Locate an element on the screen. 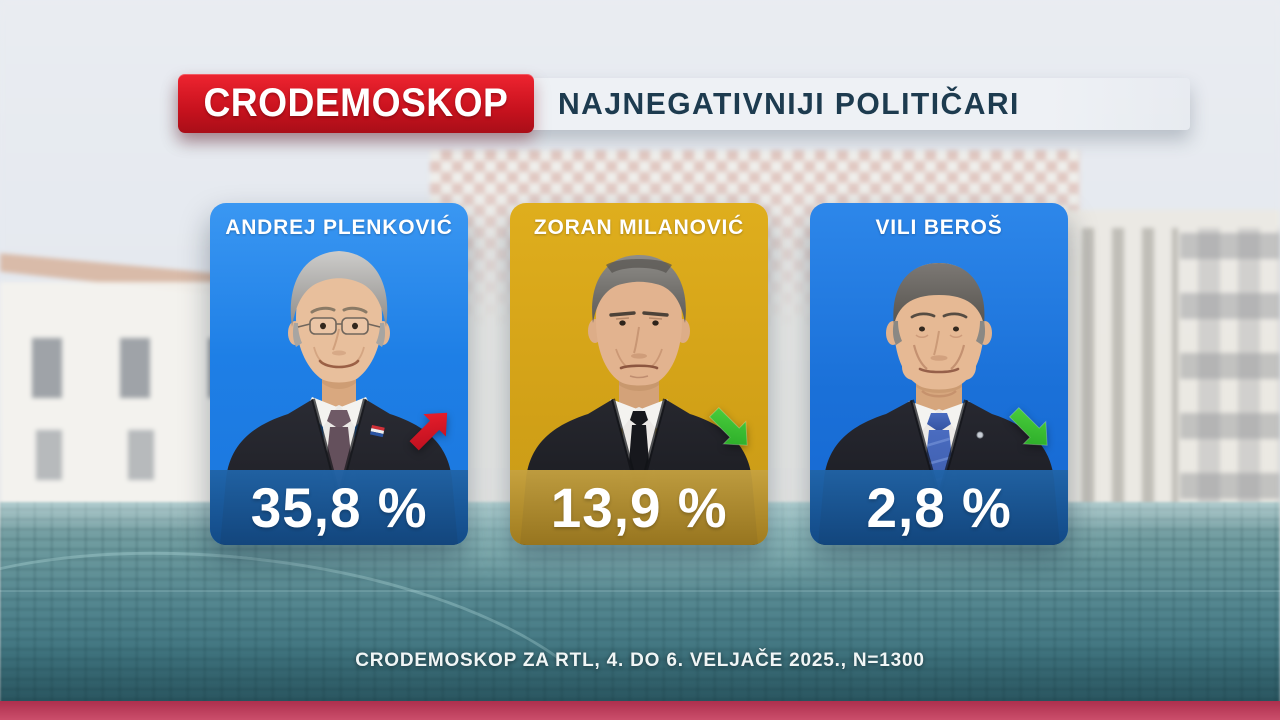  lapel-pin is located at coordinates (980, 435).